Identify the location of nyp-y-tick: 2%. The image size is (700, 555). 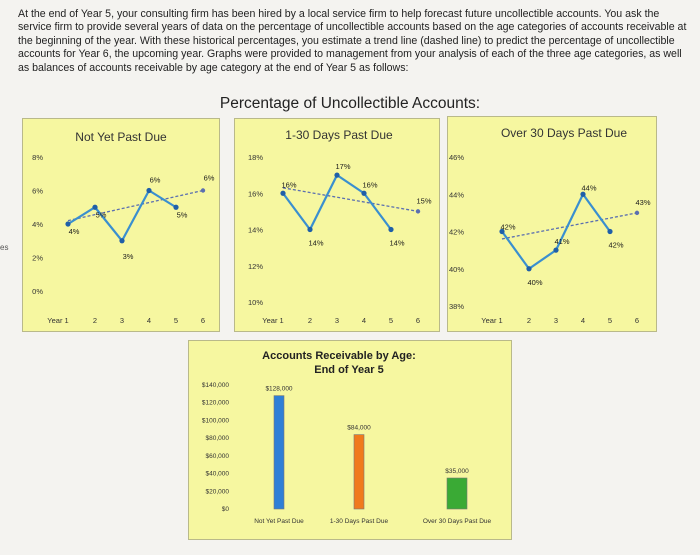
(37, 258).